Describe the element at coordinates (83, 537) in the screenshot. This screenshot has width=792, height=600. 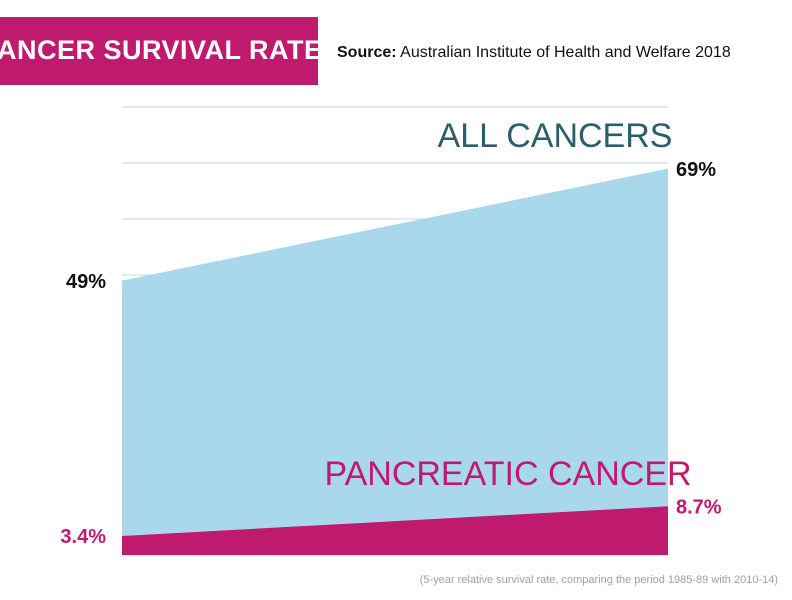
I see `value-label: 3.4%` at that location.